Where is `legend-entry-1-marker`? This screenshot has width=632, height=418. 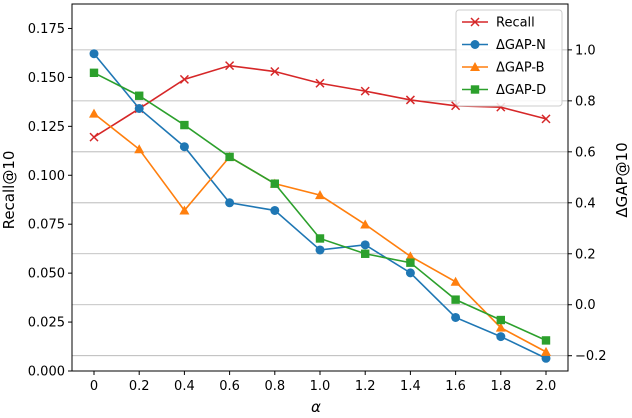 legend-entry-1-marker is located at coordinates (475, 44).